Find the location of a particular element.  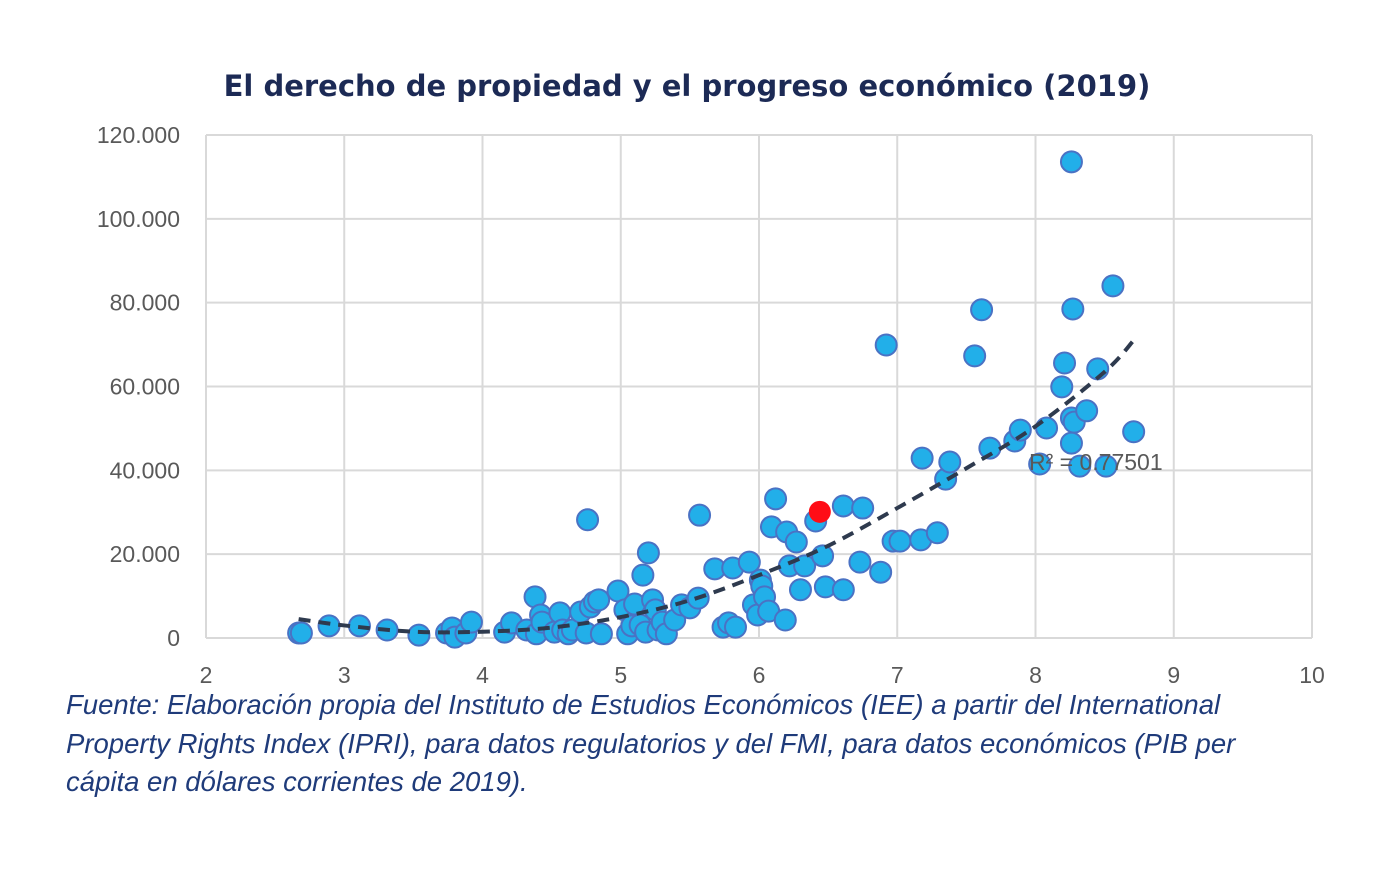

x-tick-label: 5 is located at coordinates (620, 675).